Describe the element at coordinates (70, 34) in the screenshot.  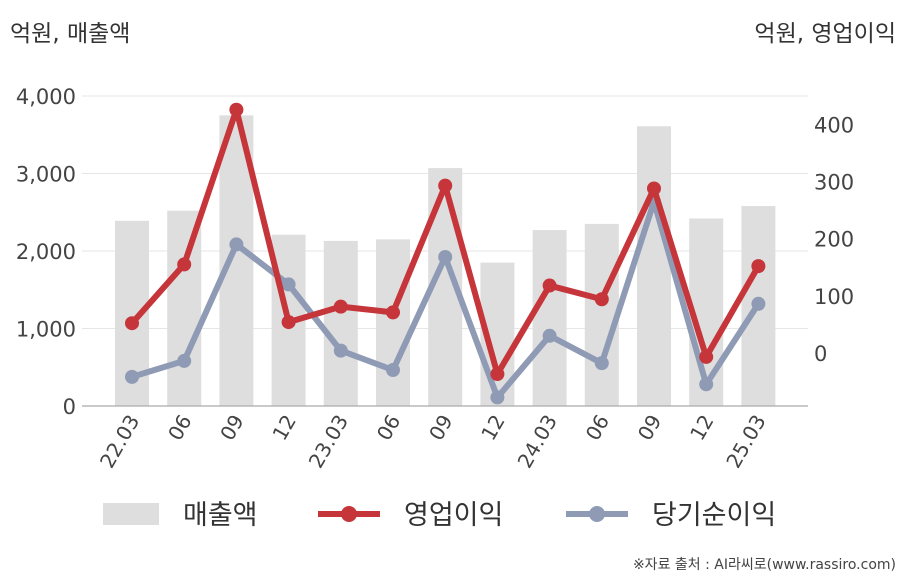
I see `left-axis-unit: 억원, 매출액` at that location.